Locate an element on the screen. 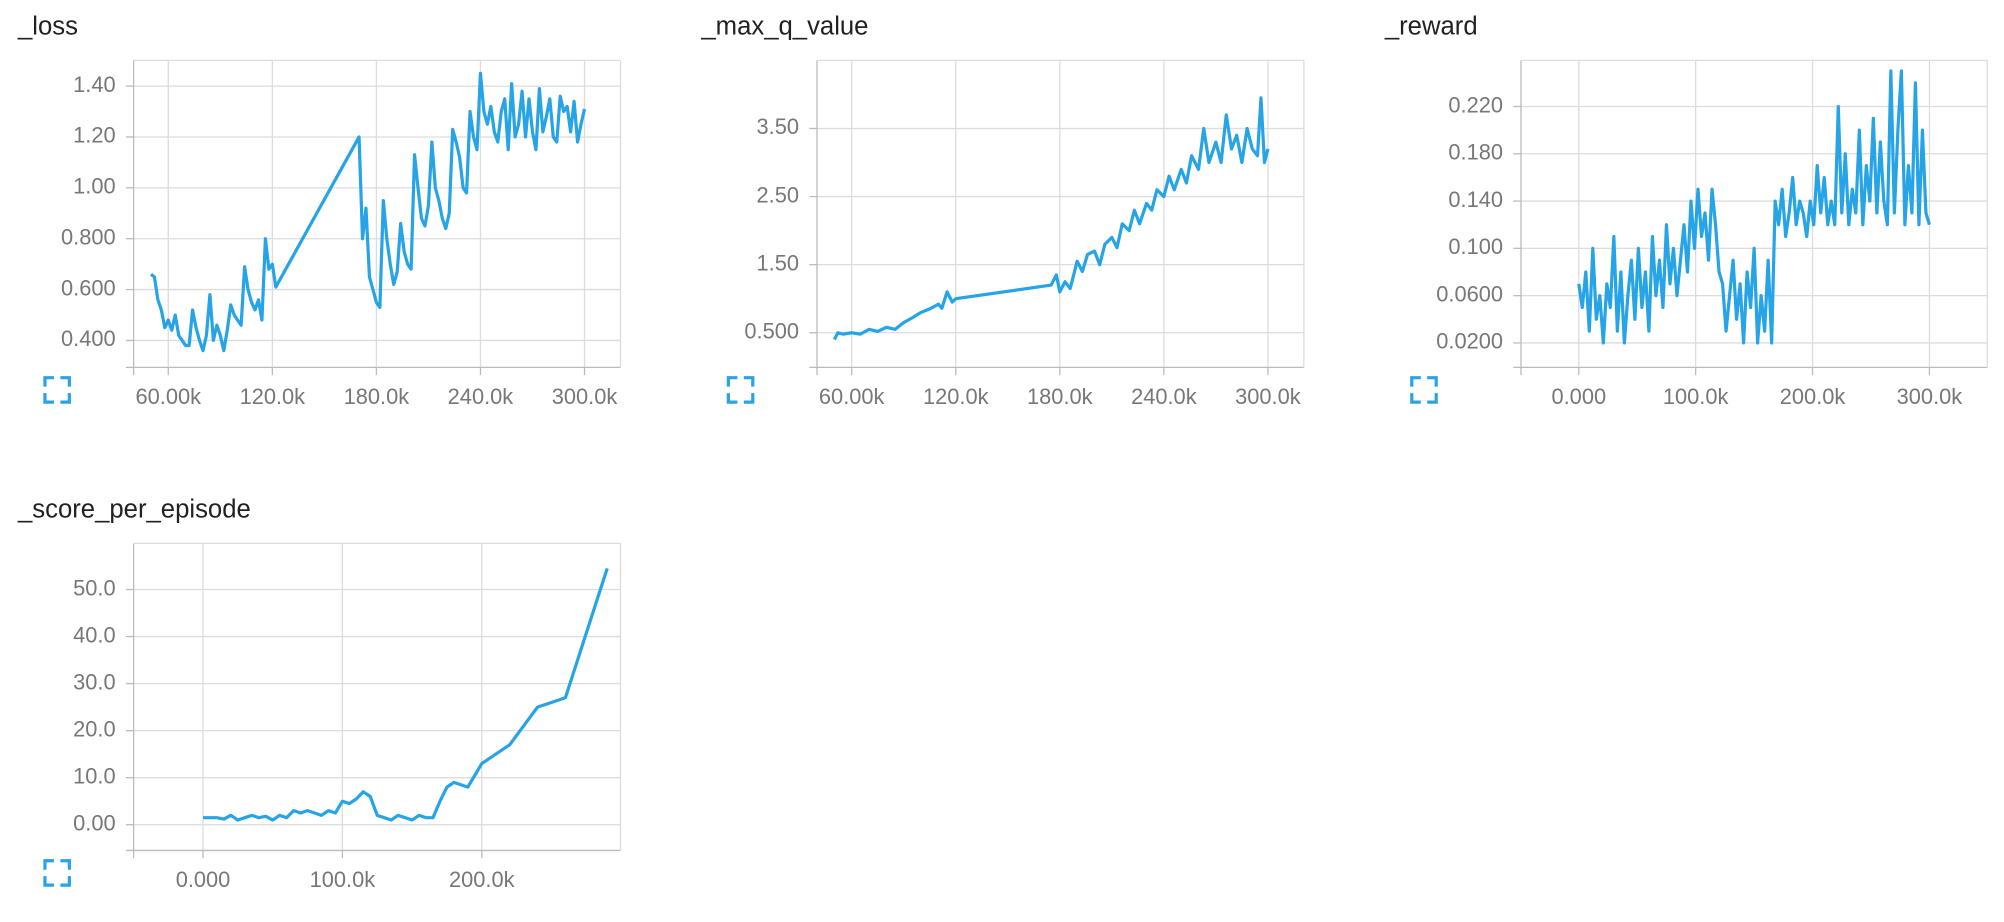 Image resolution: width=2004 pixels, height=922 pixels. y-tick-label: 0.500 is located at coordinates (771, 331).